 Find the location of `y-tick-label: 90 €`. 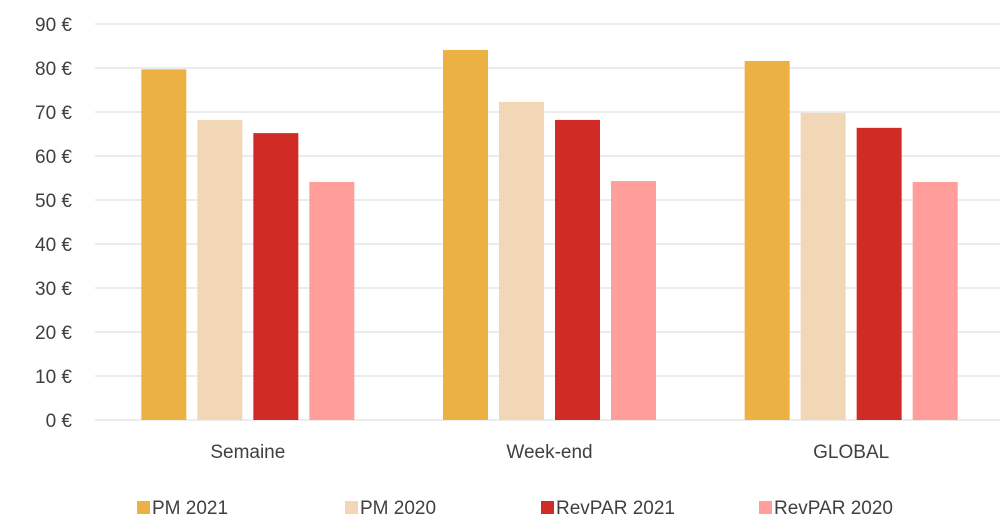

y-tick-label: 90 € is located at coordinates (53, 25).